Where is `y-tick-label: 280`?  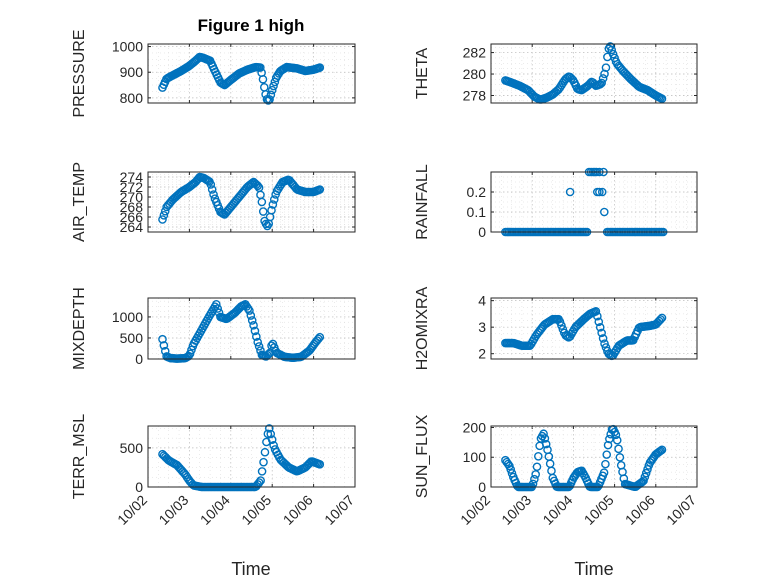
y-tick-label: 280 is located at coordinates (475, 74).